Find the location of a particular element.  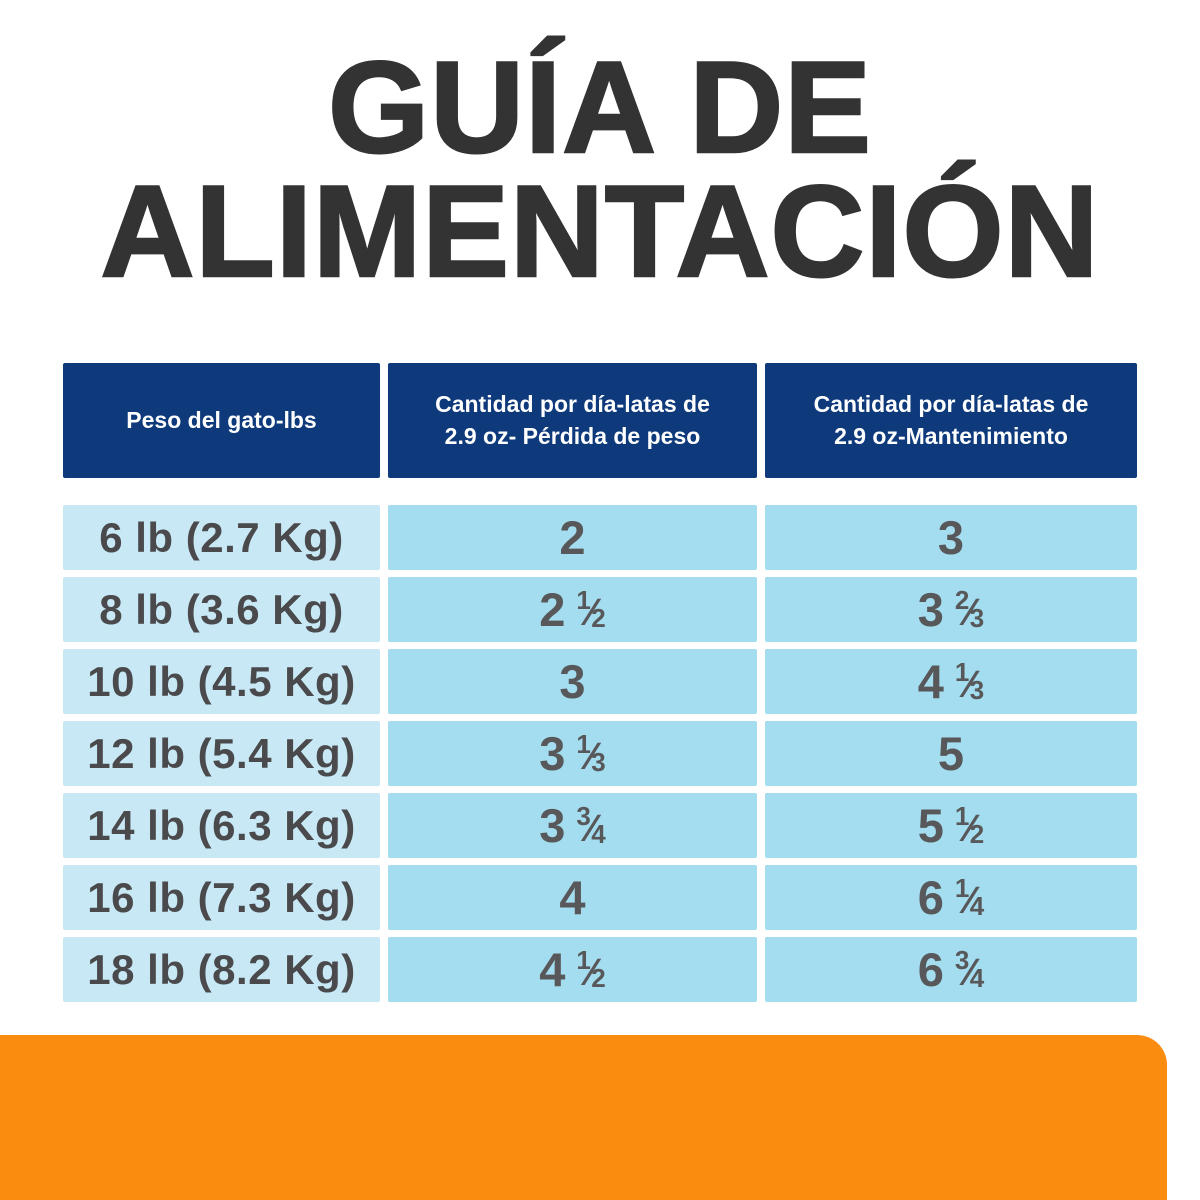

maintenance-cell: 5 1⁄2 is located at coordinates (951, 825).